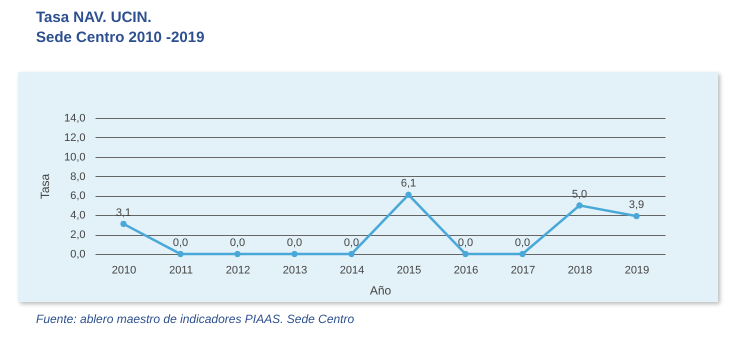 This screenshot has width=750, height=341. What do you see at coordinates (580, 270) in the screenshot?
I see `x-tick-label: 2018` at bounding box center [580, 270].